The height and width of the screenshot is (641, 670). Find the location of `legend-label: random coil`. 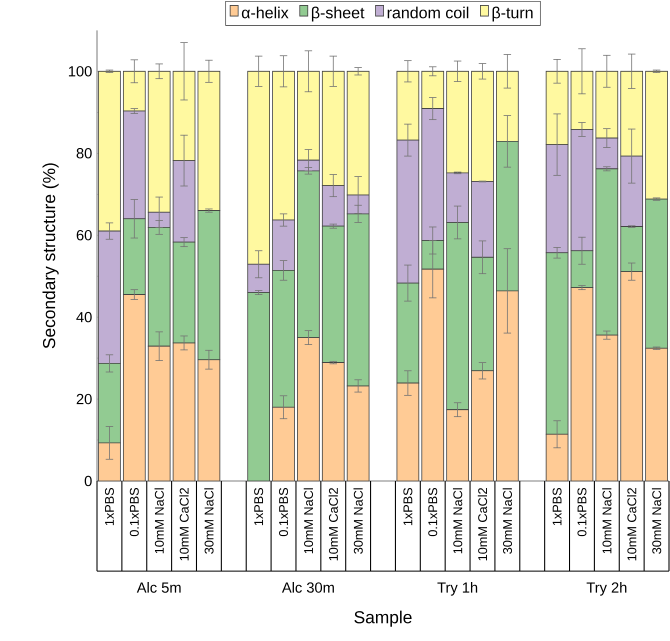

legend-label: random coil is located at coordinates (428, 12).